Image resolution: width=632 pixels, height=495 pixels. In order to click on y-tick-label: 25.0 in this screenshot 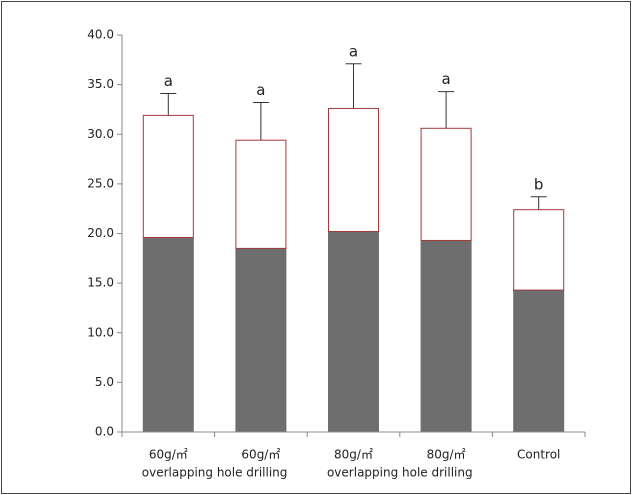, I will do `click(100, 183)`.